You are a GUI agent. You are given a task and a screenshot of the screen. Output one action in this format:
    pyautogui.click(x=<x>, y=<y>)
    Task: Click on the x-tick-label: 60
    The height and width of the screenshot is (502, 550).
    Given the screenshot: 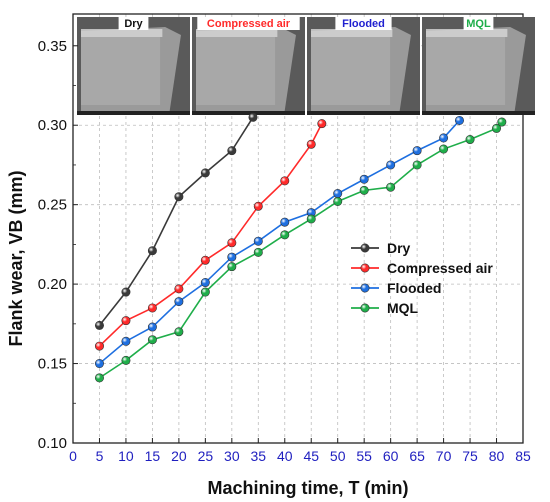 What is the action you would take?
    pyautogui.click(x=391, y=456)
    